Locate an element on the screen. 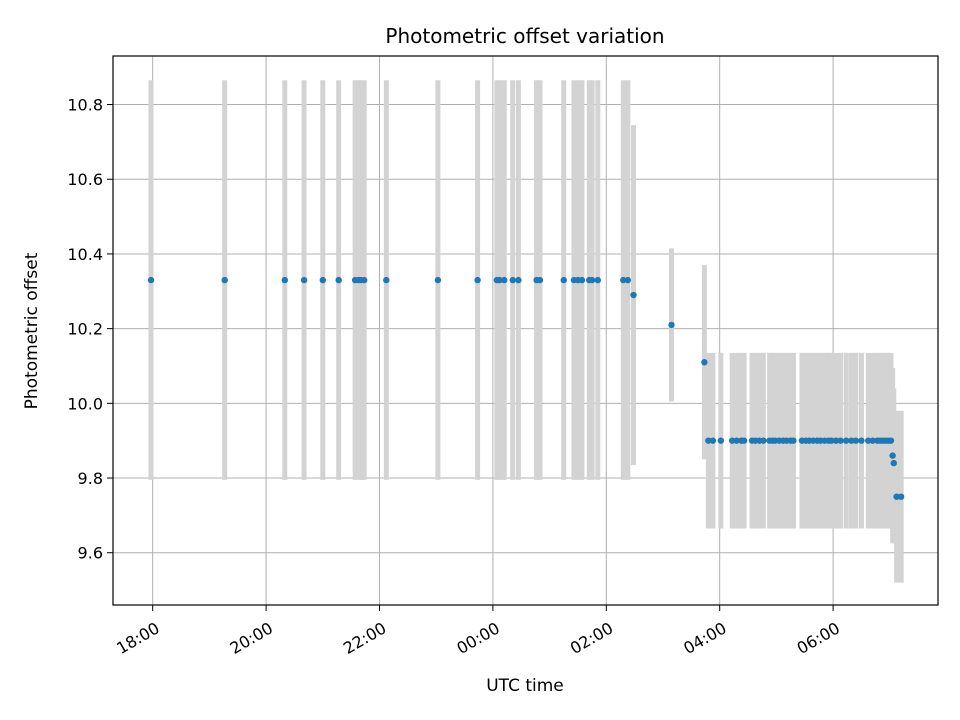 The width and height of the screenshot is (960, 720). x-tick-label: 04:00 is located at coordinates (704, 638).